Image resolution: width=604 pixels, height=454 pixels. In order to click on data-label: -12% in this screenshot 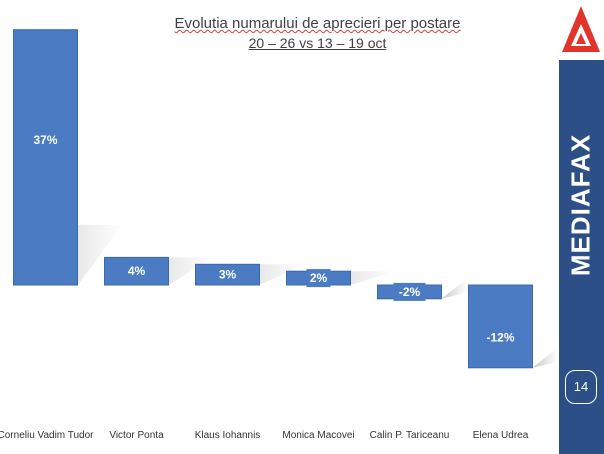, I will do `click(500, 338)`.